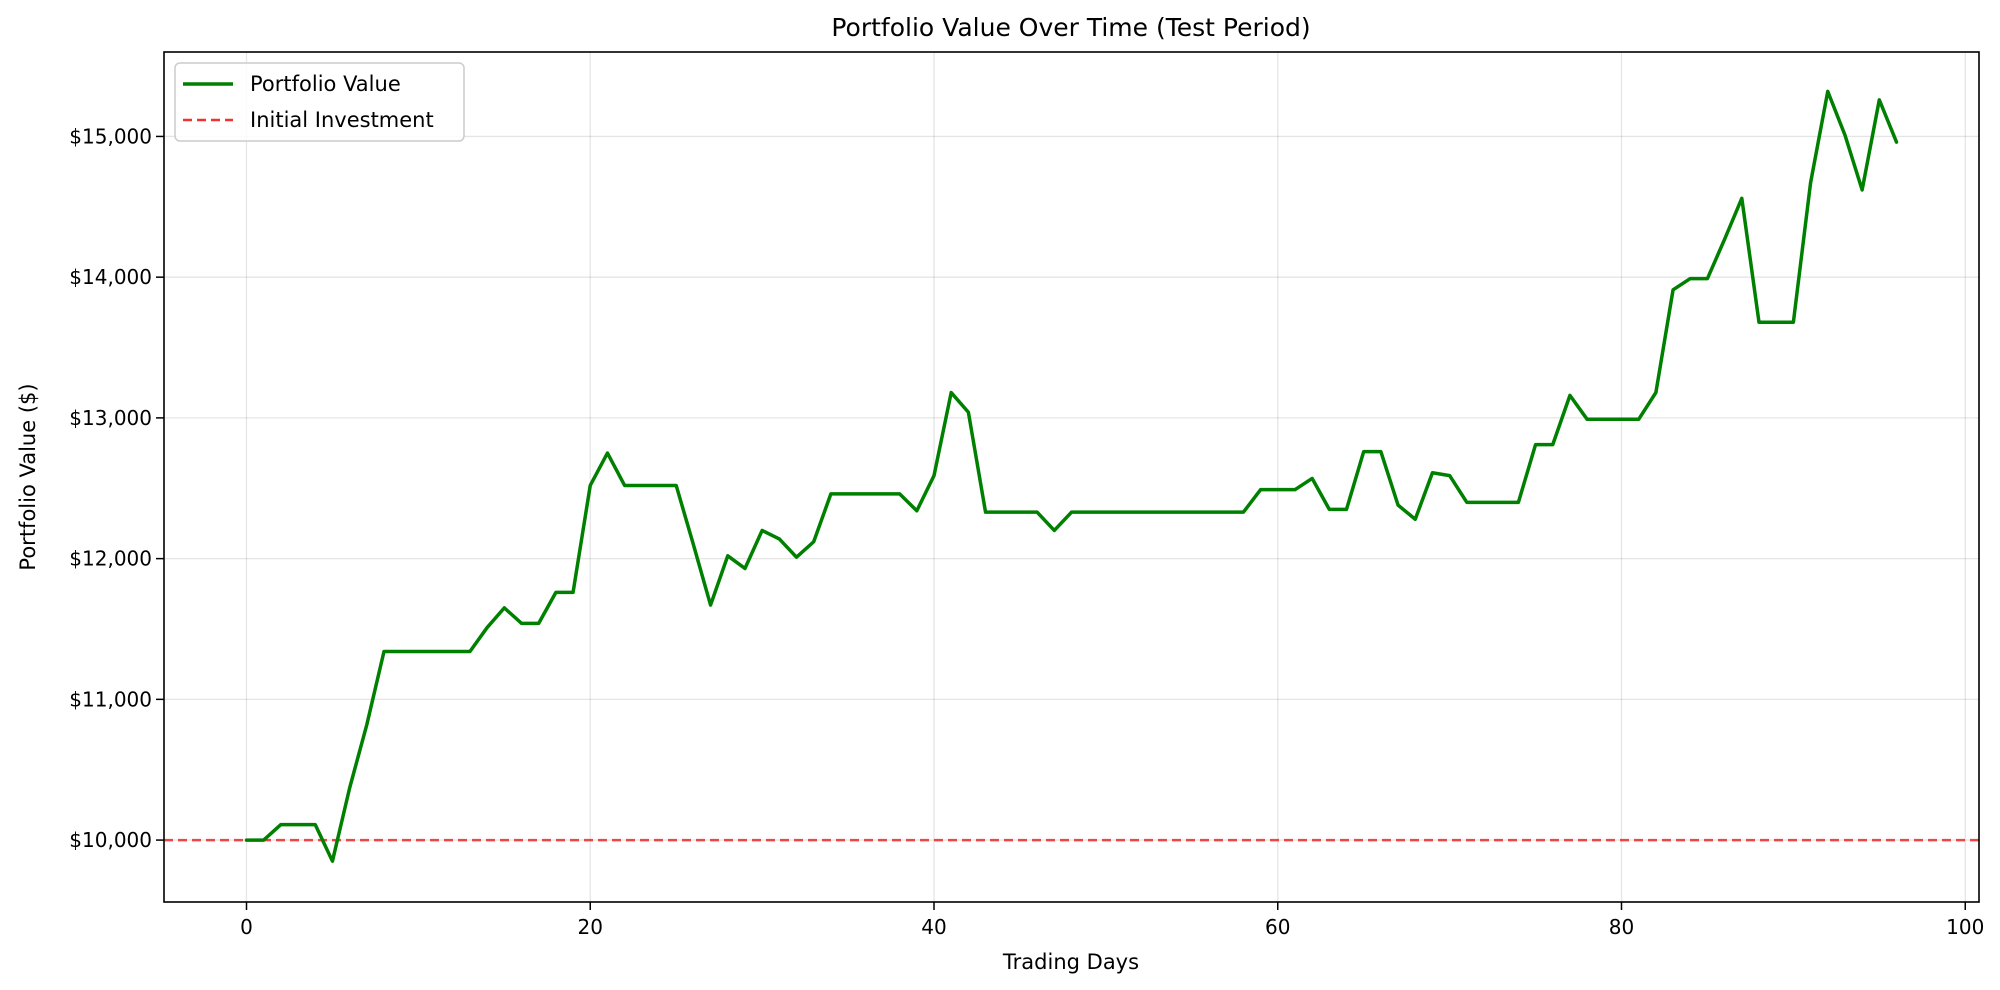 This screenshot has width=2000, height=990. Describe the element at coordinates (110, 277) in the screenshot. I see `y-tick-label: $14,000` at that location.